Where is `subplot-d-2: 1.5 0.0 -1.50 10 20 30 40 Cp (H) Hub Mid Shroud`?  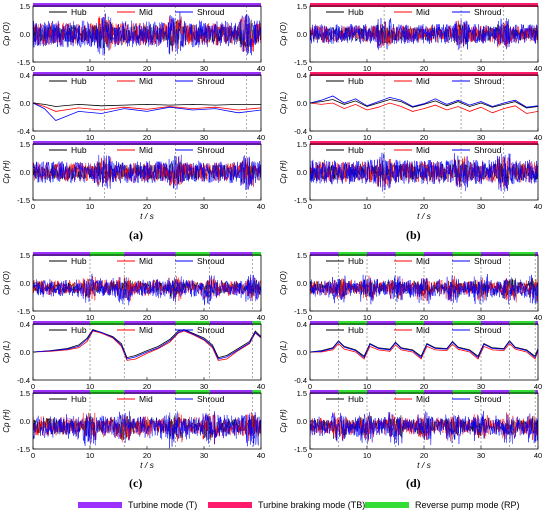
subplot-d-2: 1.5 0.0 -1.50 10 20 30 40 Cp (H) Hub Mid Shroud is located at coordinates (410, 424).